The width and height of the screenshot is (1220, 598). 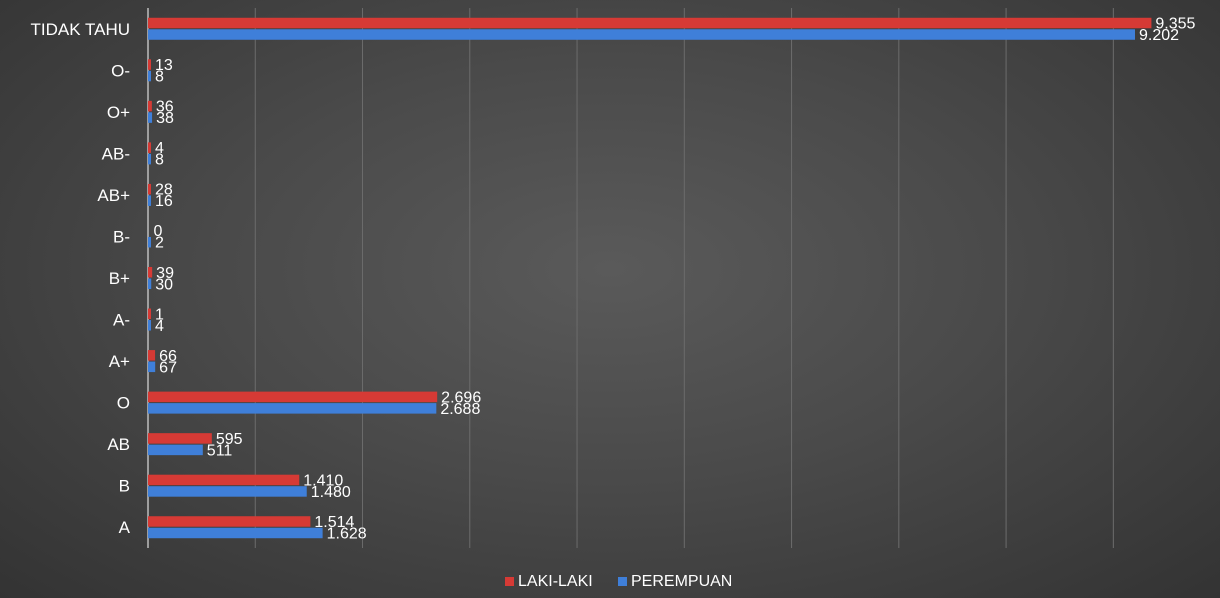 I want to click on value-label: 1.514, so click(x=334, y=522).